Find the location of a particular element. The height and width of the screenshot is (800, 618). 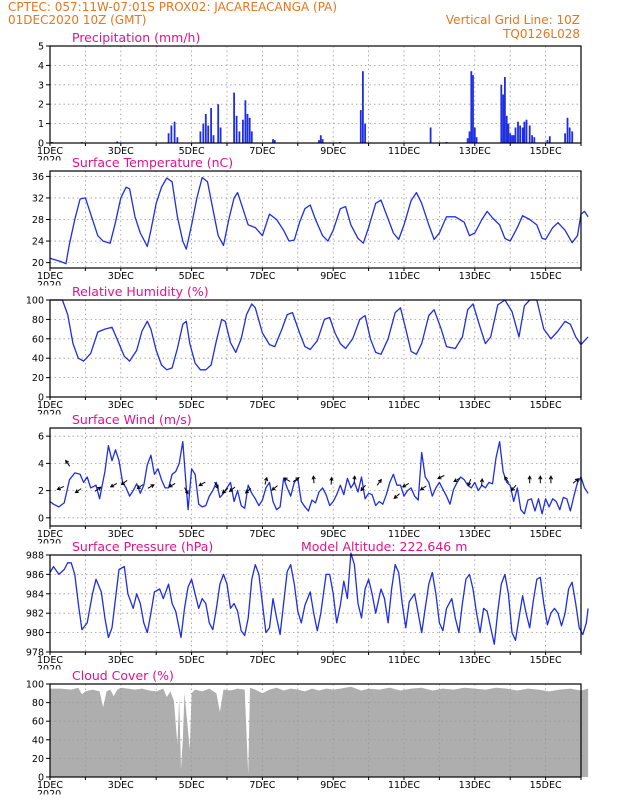

y-tick-label: 986 is located at coordinates (35, 575).